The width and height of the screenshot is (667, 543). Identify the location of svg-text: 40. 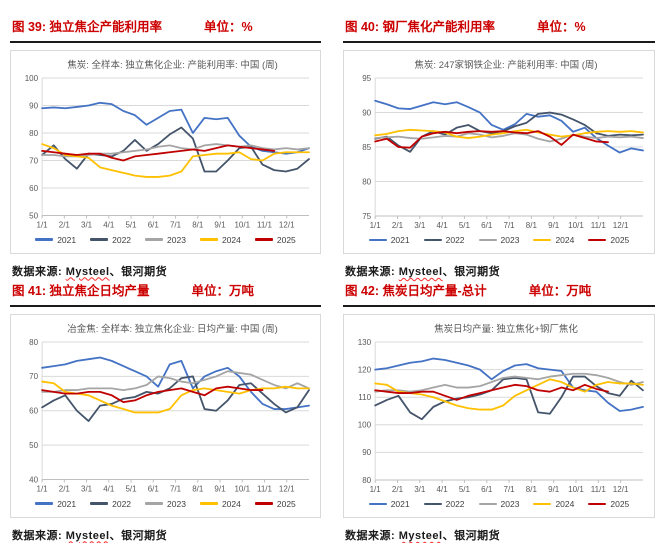
(33, 479).